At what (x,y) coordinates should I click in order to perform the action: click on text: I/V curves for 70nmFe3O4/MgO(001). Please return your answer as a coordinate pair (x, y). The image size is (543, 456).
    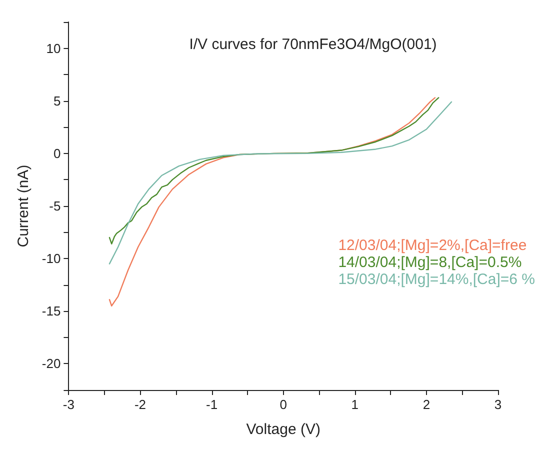
    Looking at the image, I should click on (313, 44).